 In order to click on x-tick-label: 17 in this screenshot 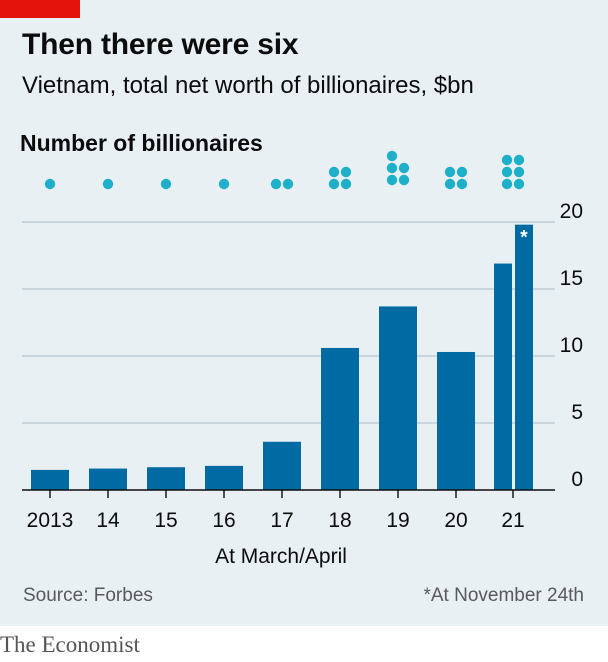, I will do `click(281, 520)`.